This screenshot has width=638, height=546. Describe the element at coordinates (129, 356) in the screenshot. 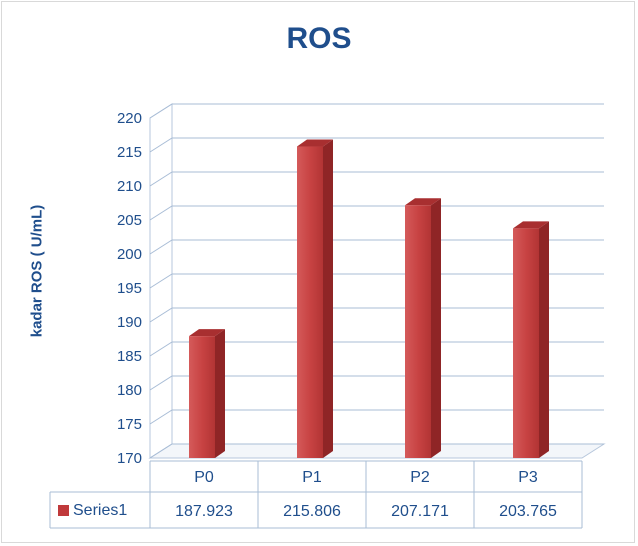

I see `y-tick-label: 185` at that location.